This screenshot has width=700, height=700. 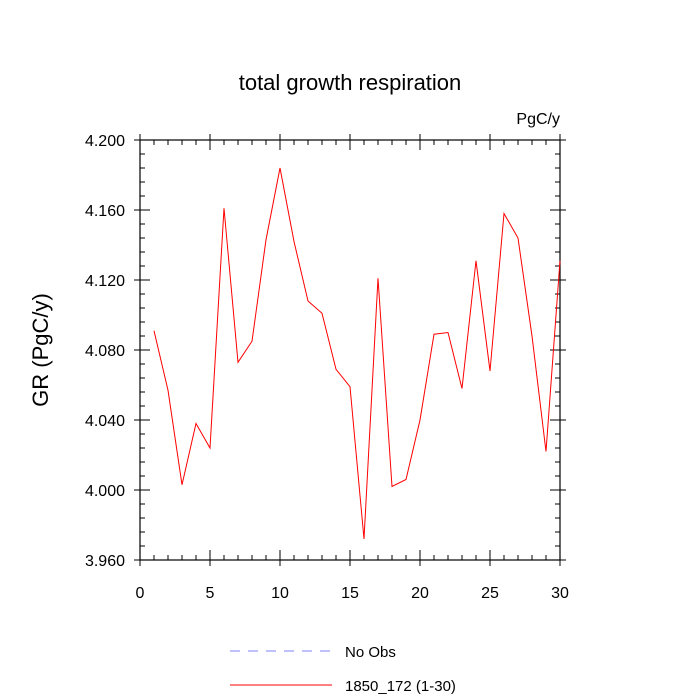 What do you see at coordinates (490, 593) in the screenshot?
I see `x-tick-label: 25` at bounding box center [490, 593].